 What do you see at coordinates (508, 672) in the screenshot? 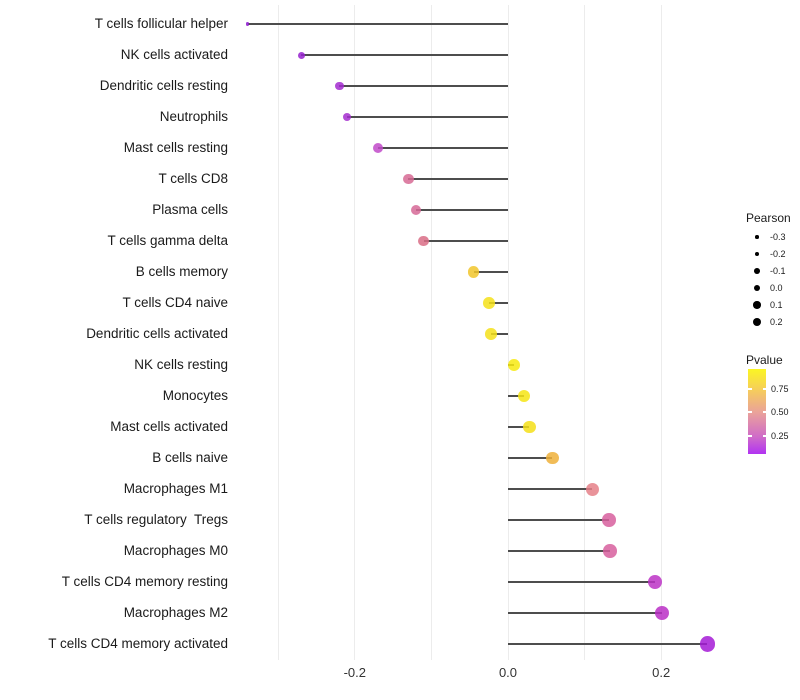
I see `x-tick-label: 0.0` at bounding box center [508, 672].